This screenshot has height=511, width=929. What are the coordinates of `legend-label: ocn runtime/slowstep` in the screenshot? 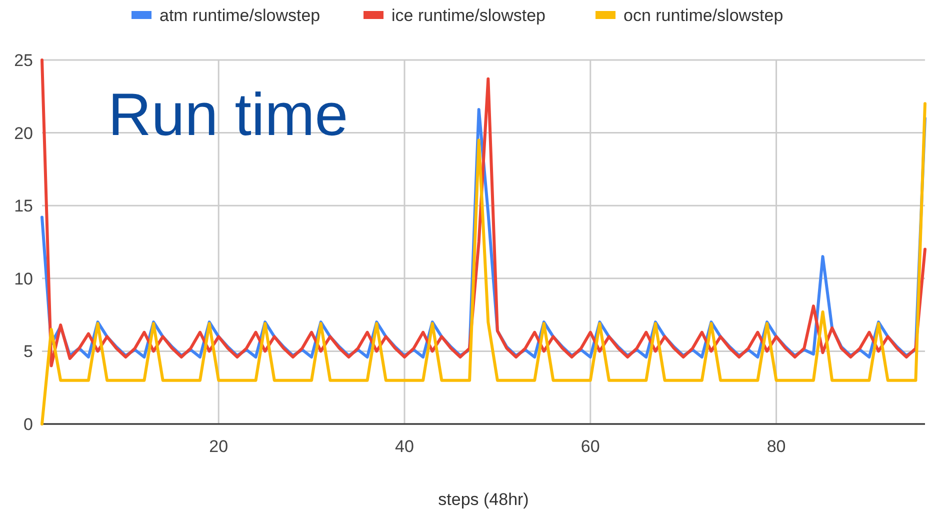 It's located at (704, 15).